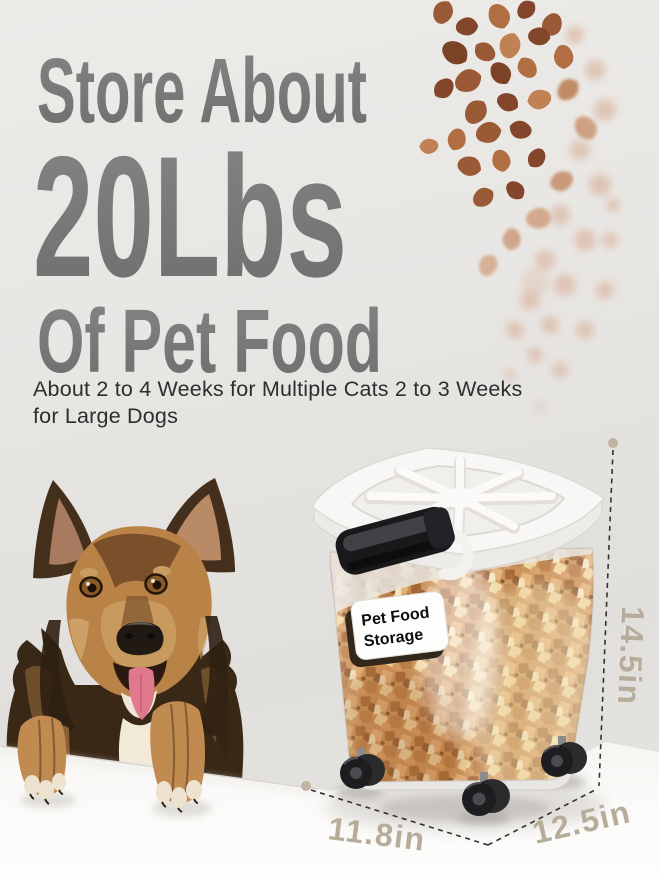 Image resolution: width=659 pixels, height=879 pixels. I want to click on dog-eyes, so click(123, 585).